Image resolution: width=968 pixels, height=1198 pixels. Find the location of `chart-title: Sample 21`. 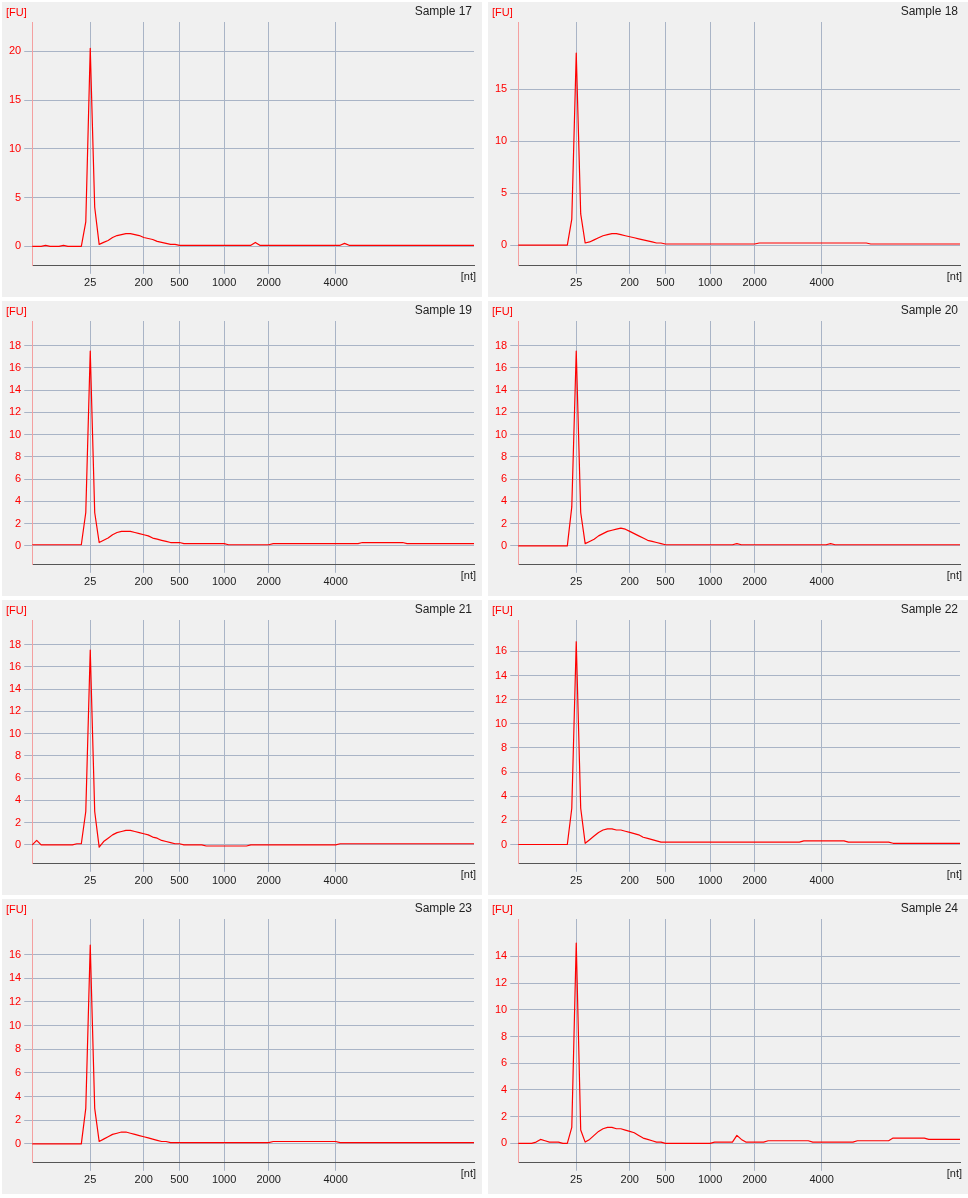

chart-title: Sample 21 is located at coordinates (443, 609).